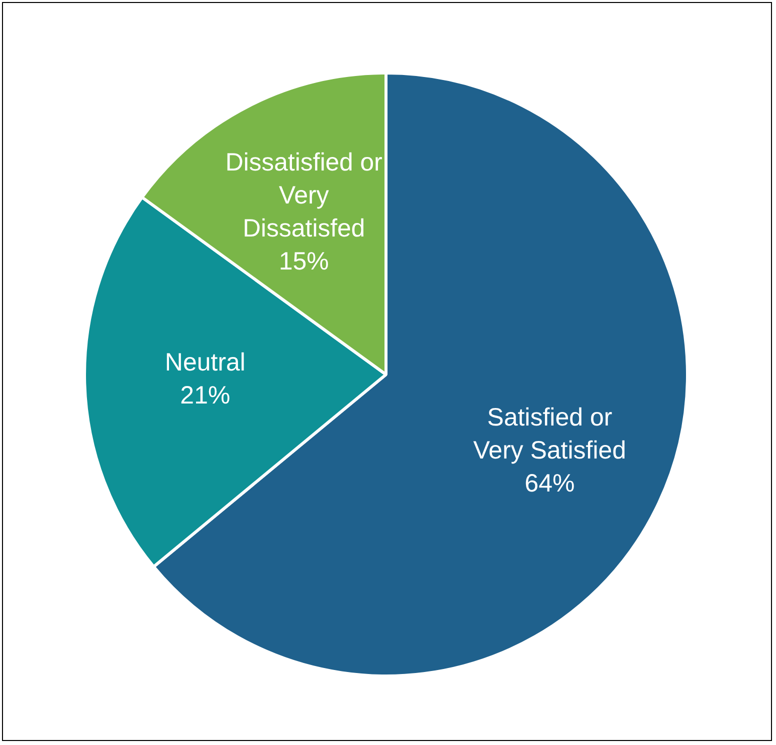  What do you see at coordinates (549, 483) in the screenshot?
I see `data-label: 64%` at bounding box center [549, 483].